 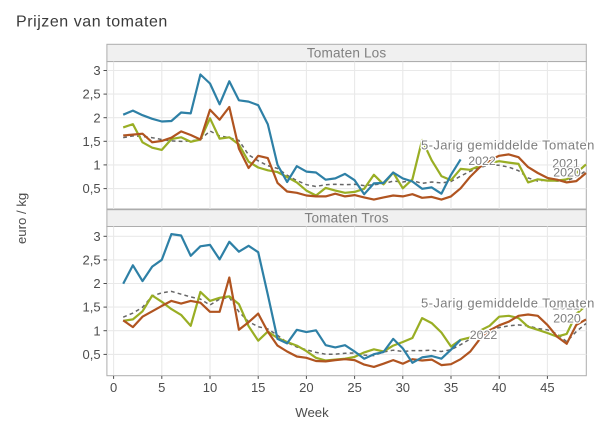 I want to click on svg-text: 5, so click(x=161, y=387).